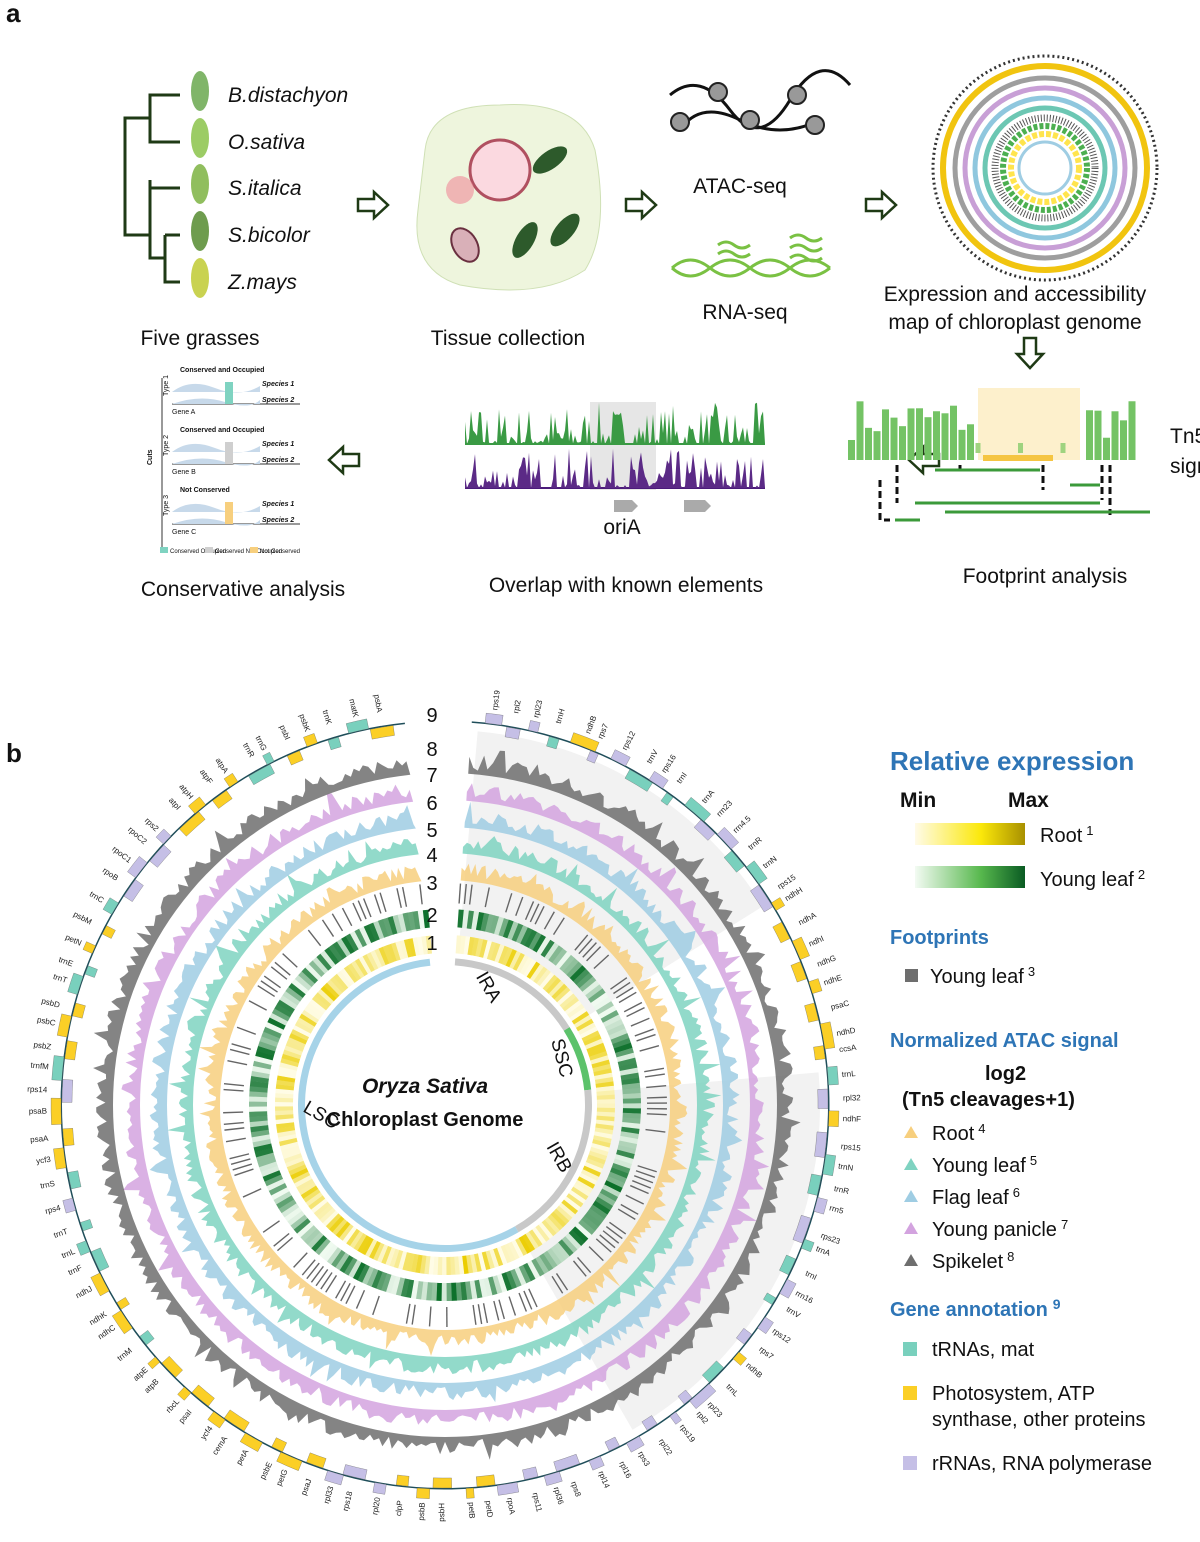 The height and width of the screenshot is (1542, 1200). What do you see at coordinates (425, 1120) in the screenshot?
I see `label: Chloroplast Genome` at bounding box center [425, 1120].